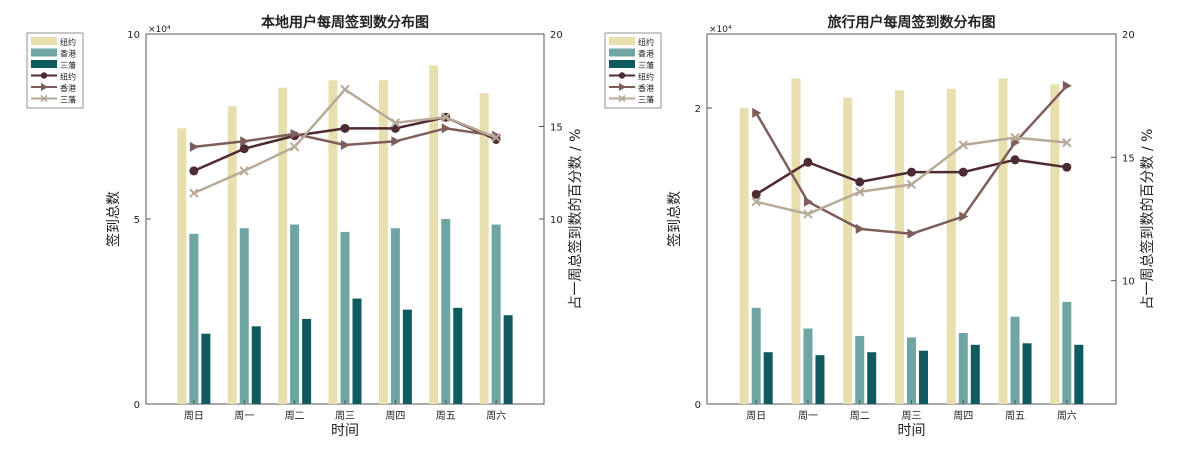 The image size is (1187, 454). I want to click on point-三藩-周二, so click(294, 147).